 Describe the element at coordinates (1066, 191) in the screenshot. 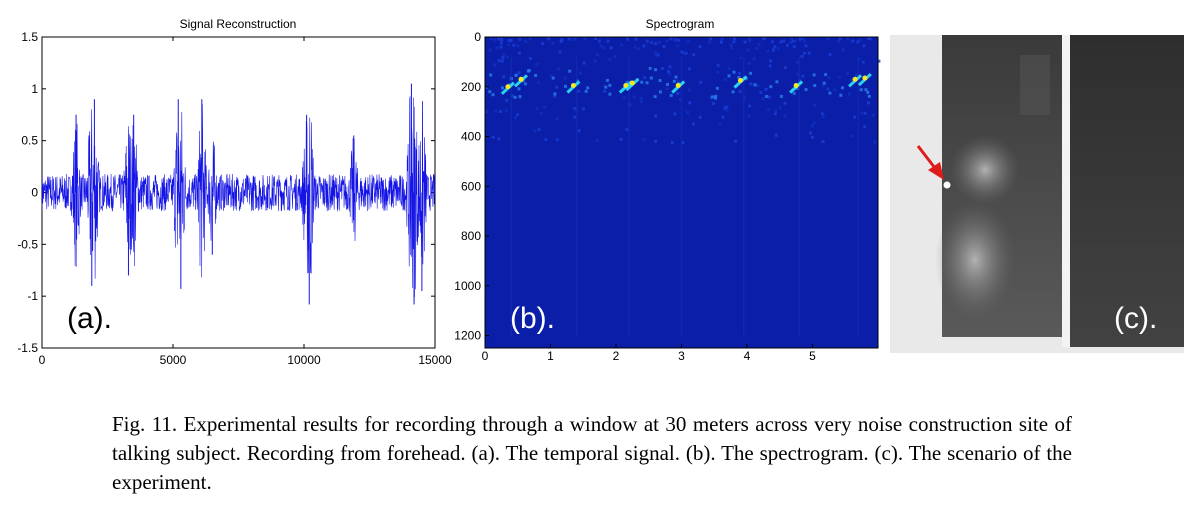

I see `window-frame-divider` at that location.